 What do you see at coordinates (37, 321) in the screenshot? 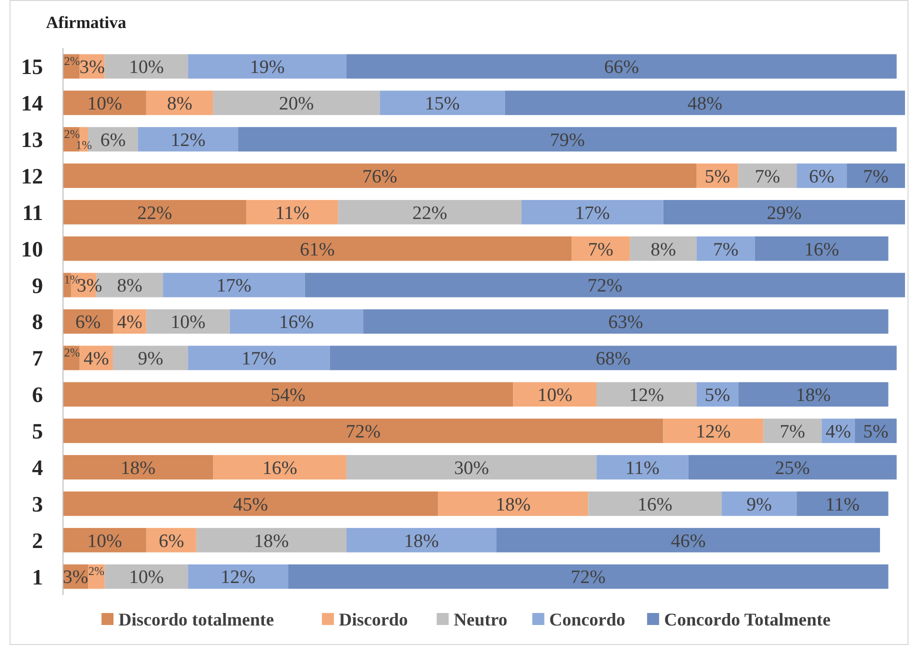
I see `y-tick-label: 8` at bounding box center [37, 321].